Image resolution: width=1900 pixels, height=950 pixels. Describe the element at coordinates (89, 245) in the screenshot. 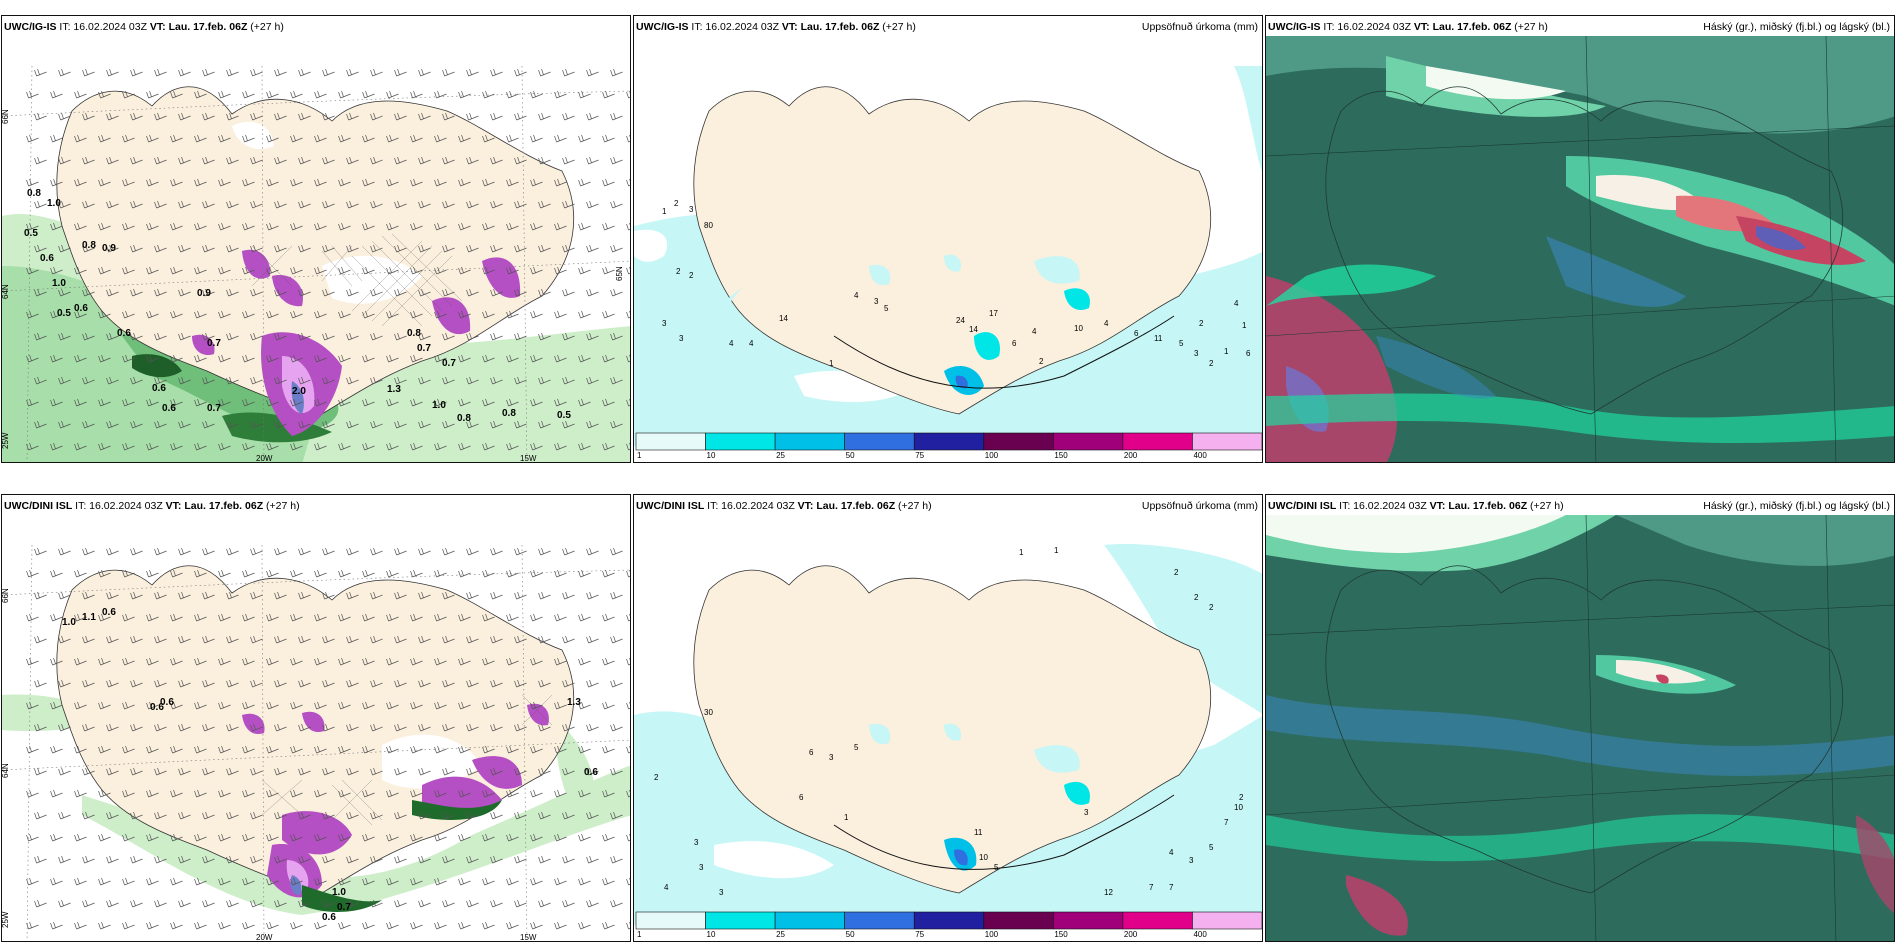

I see `snow-depth-label: 0.8` at that location.